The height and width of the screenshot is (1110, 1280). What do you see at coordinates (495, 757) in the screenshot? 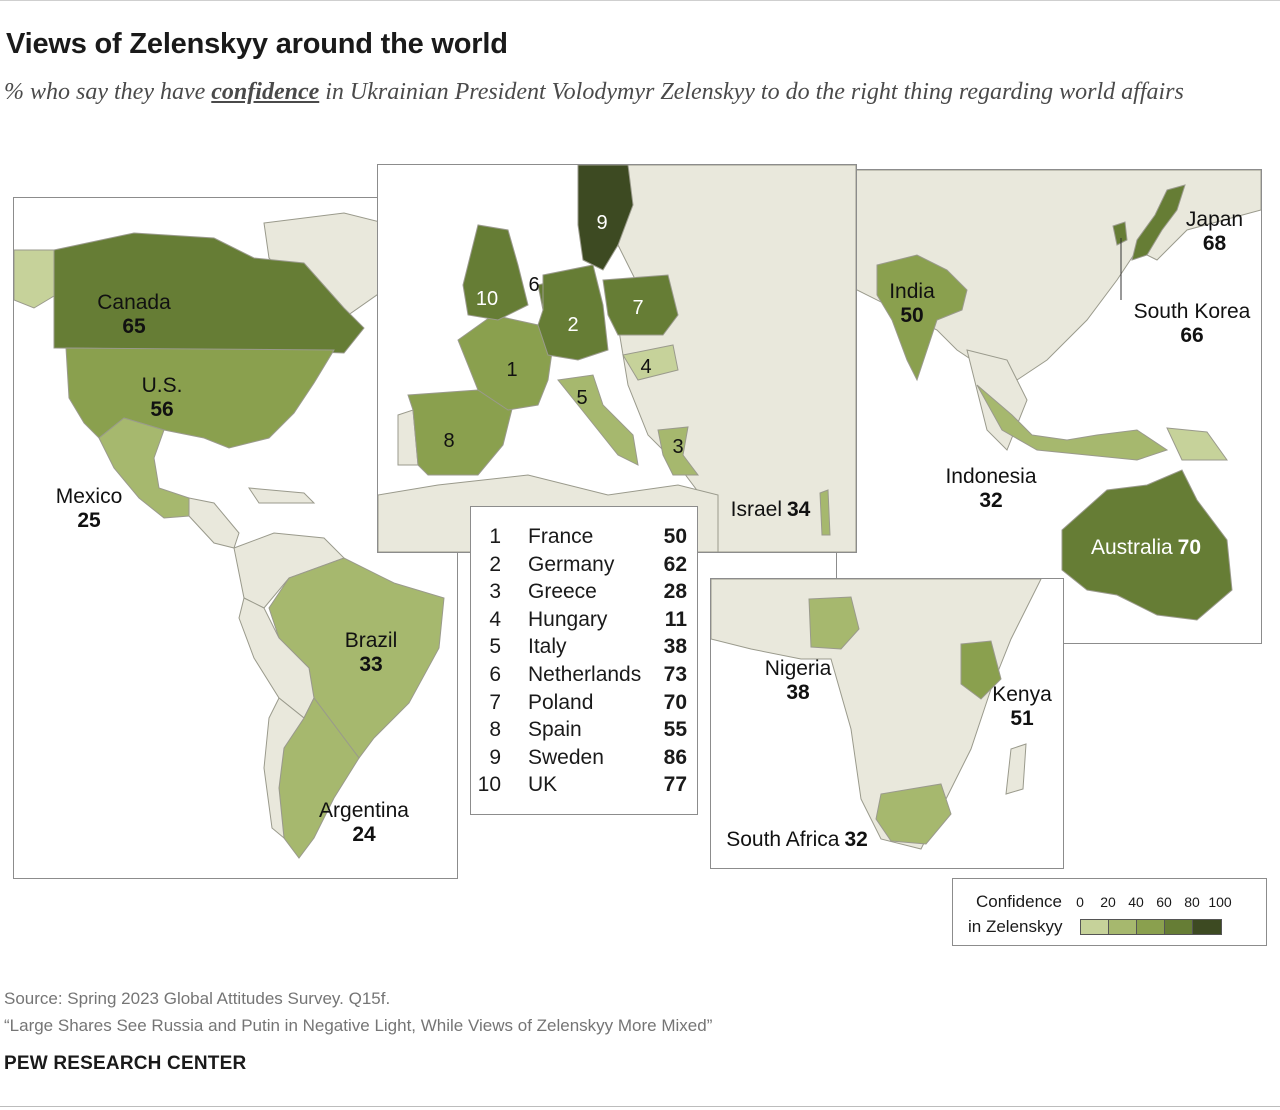
I see `europe-key-number: 9` at bounding box center [495, 757].